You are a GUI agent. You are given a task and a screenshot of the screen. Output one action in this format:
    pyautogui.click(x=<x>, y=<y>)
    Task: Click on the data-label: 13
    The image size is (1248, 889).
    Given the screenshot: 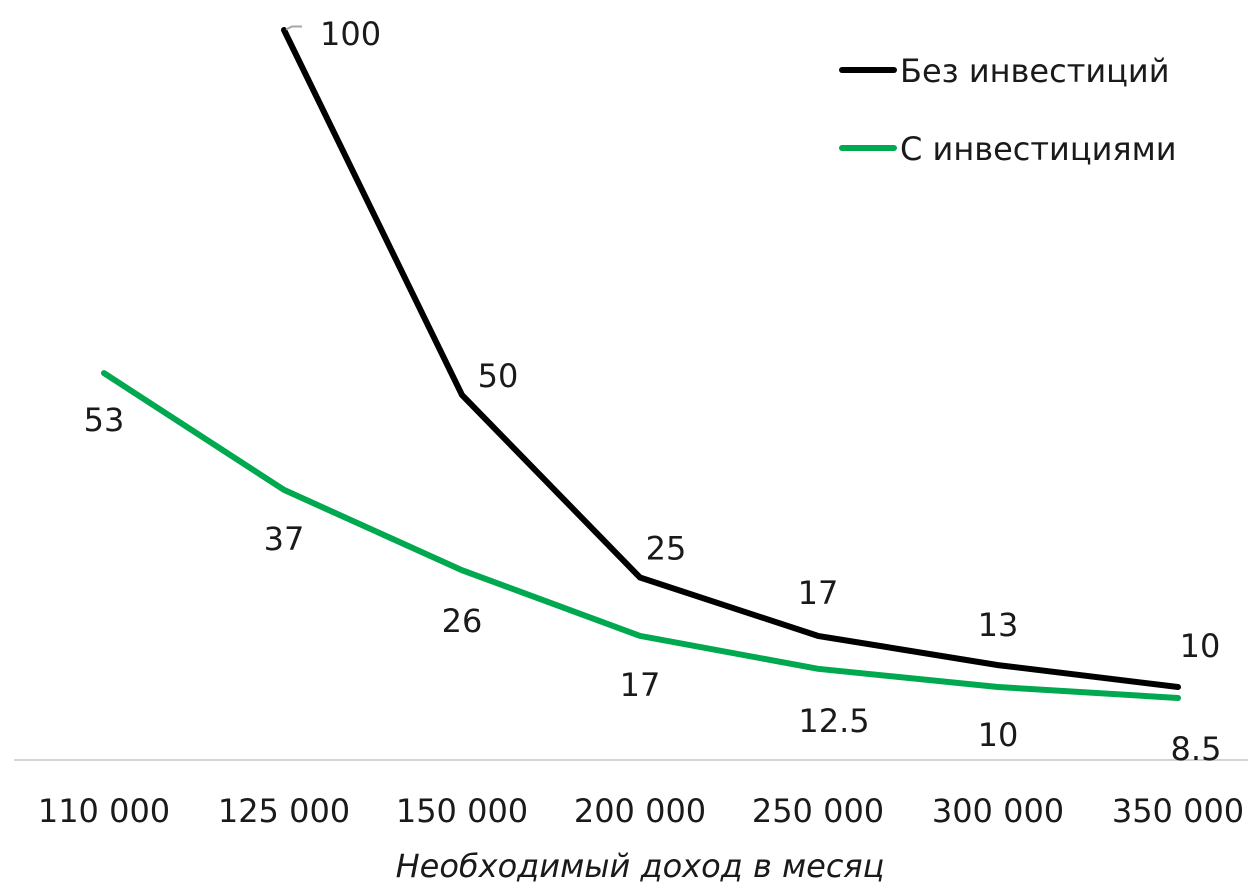 What is the action you would take?
    pyautogui.click(x=998, y=625)
    